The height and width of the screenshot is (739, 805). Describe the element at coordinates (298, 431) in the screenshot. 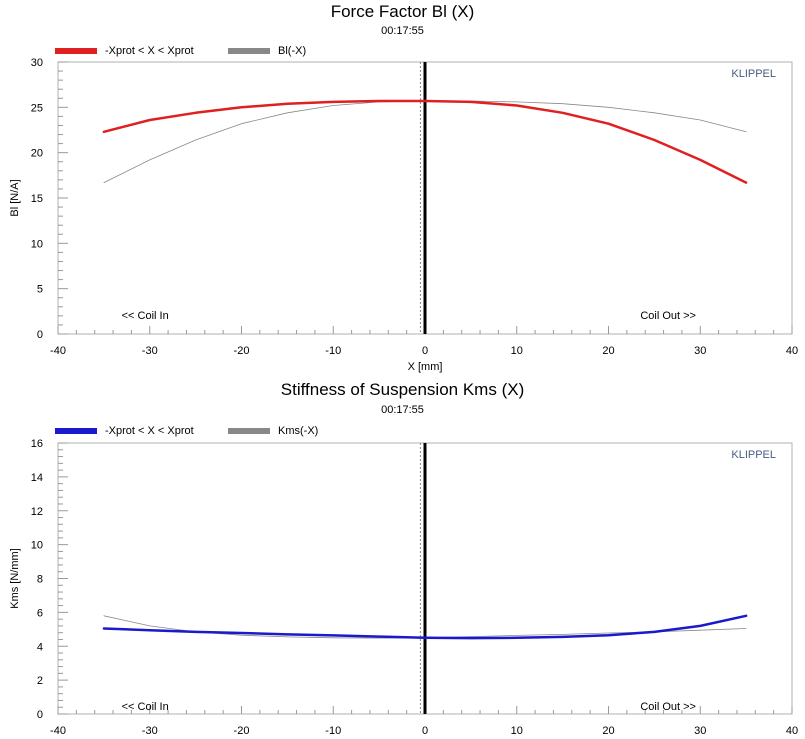

I see `legend-label-mirror: Kms(-X)` at that location.